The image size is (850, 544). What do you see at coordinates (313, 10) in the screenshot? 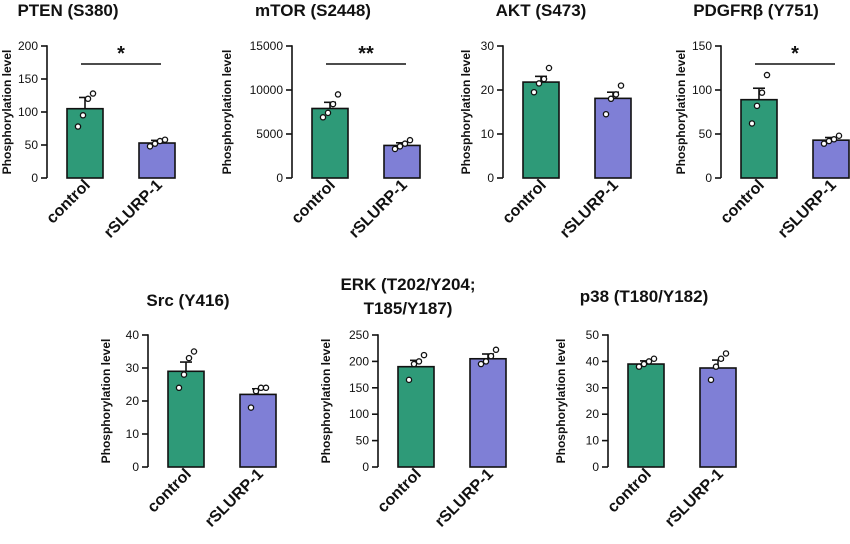
I see `chart-title: mTOR (S2448)` at bounding box center [313, 10].